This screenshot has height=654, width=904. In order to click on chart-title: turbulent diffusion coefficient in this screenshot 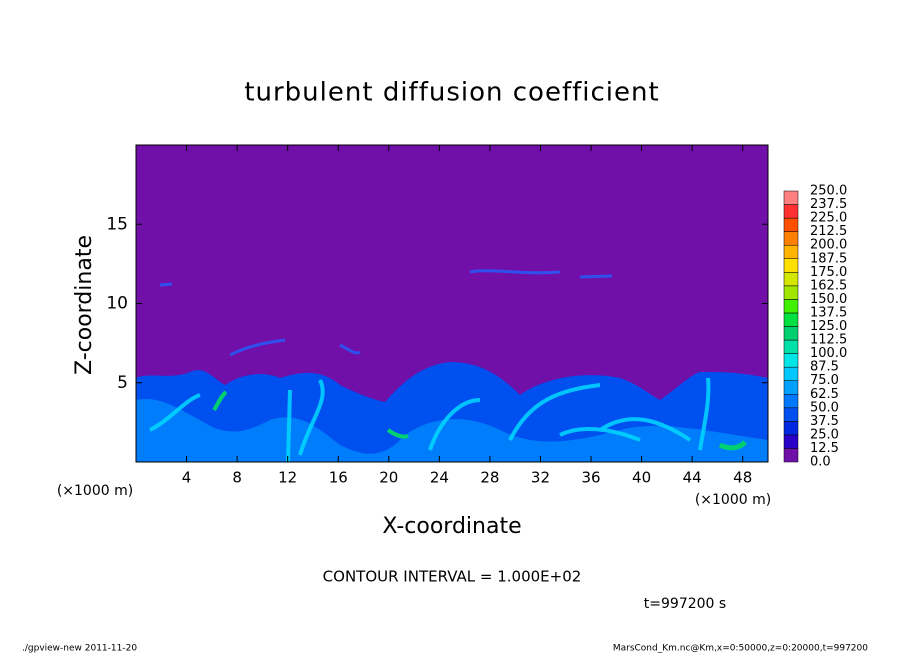, I will do `click(451, 93)`.